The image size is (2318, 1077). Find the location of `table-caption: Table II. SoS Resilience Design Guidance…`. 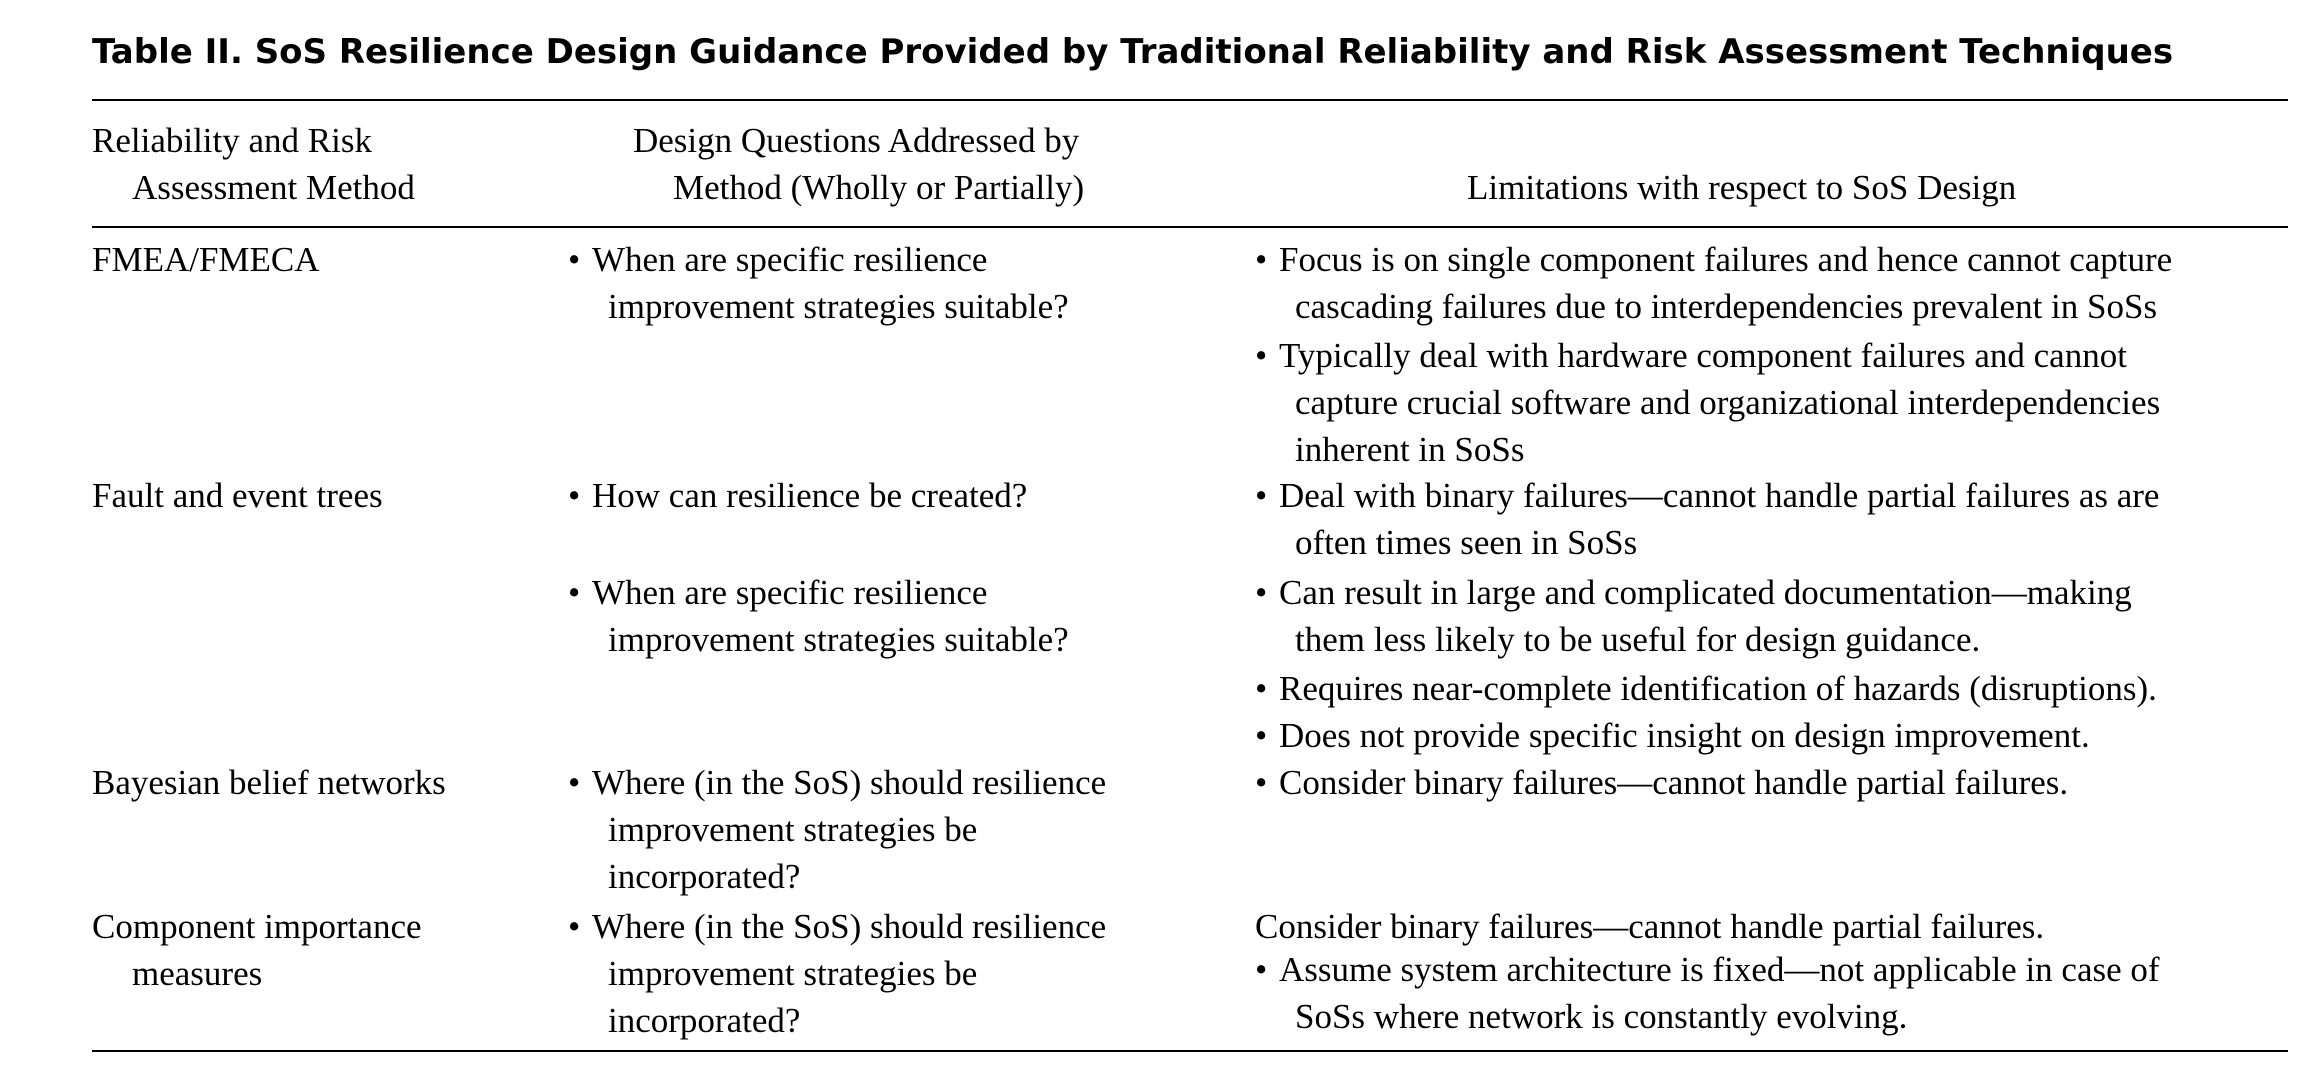

table-caption: Table II. SoS Resilience Design Guidance… is located at coordinates (1133, 52).